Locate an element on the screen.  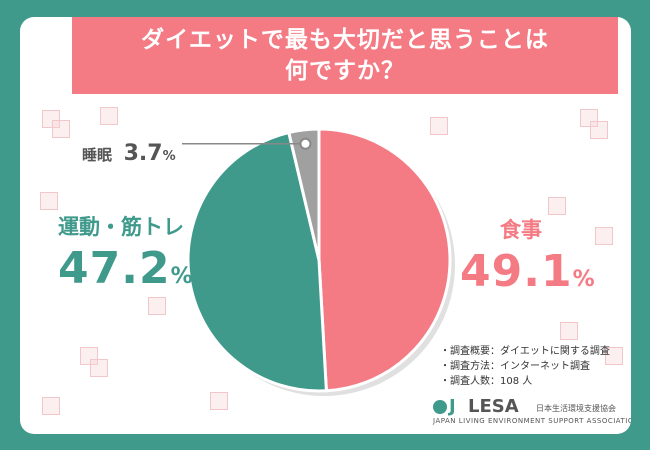
label-exercise: 運動・筋トレ 47.2% is located at coordinates (125, 252).